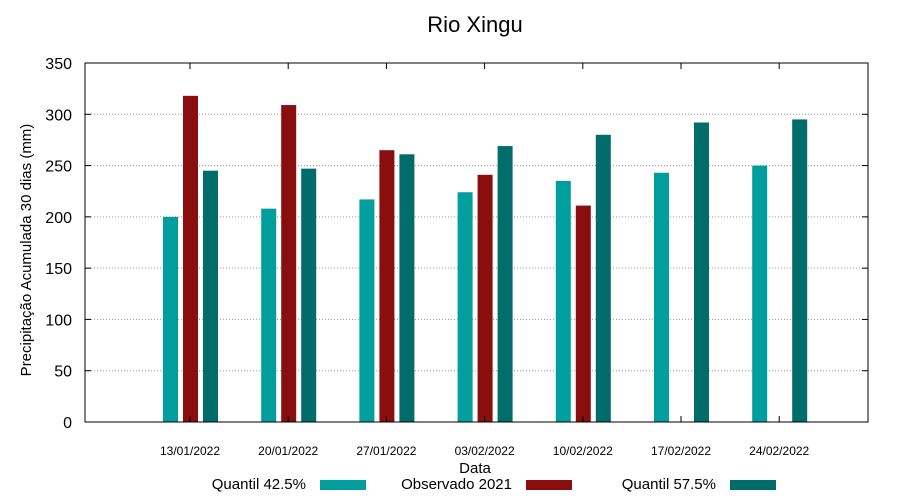 The image size is (900, 500). What do you see at coordinates (58, 218) in the screenshot?
I see `y-tick-label: 200` at bounding box center [58, 218].